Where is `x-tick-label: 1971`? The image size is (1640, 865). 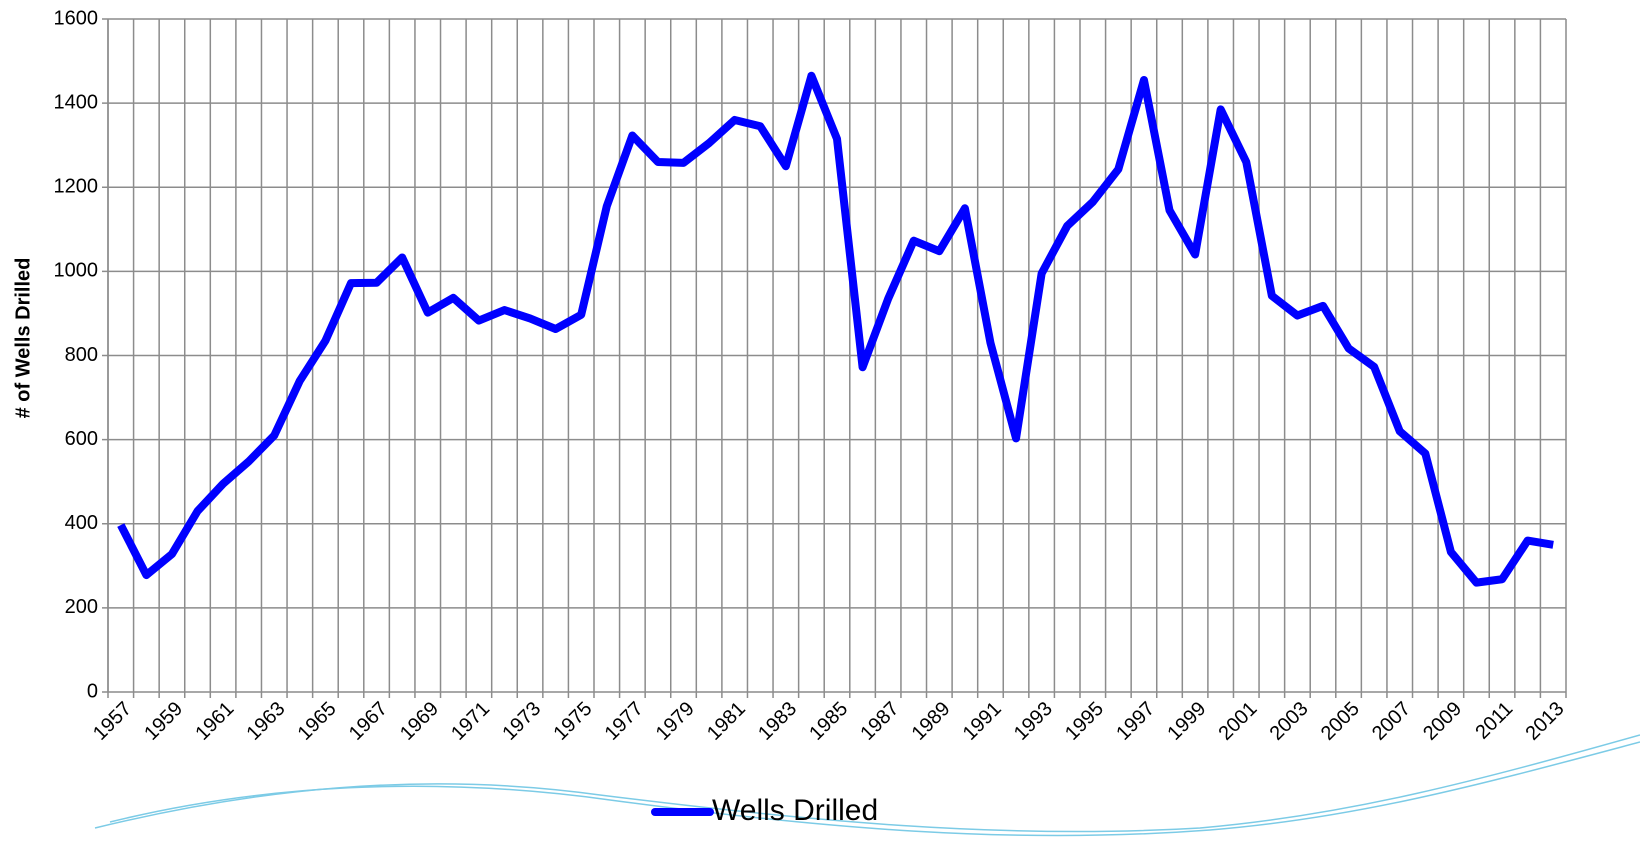 x-tick-label: 1971 is located at coordinates (470, 721).